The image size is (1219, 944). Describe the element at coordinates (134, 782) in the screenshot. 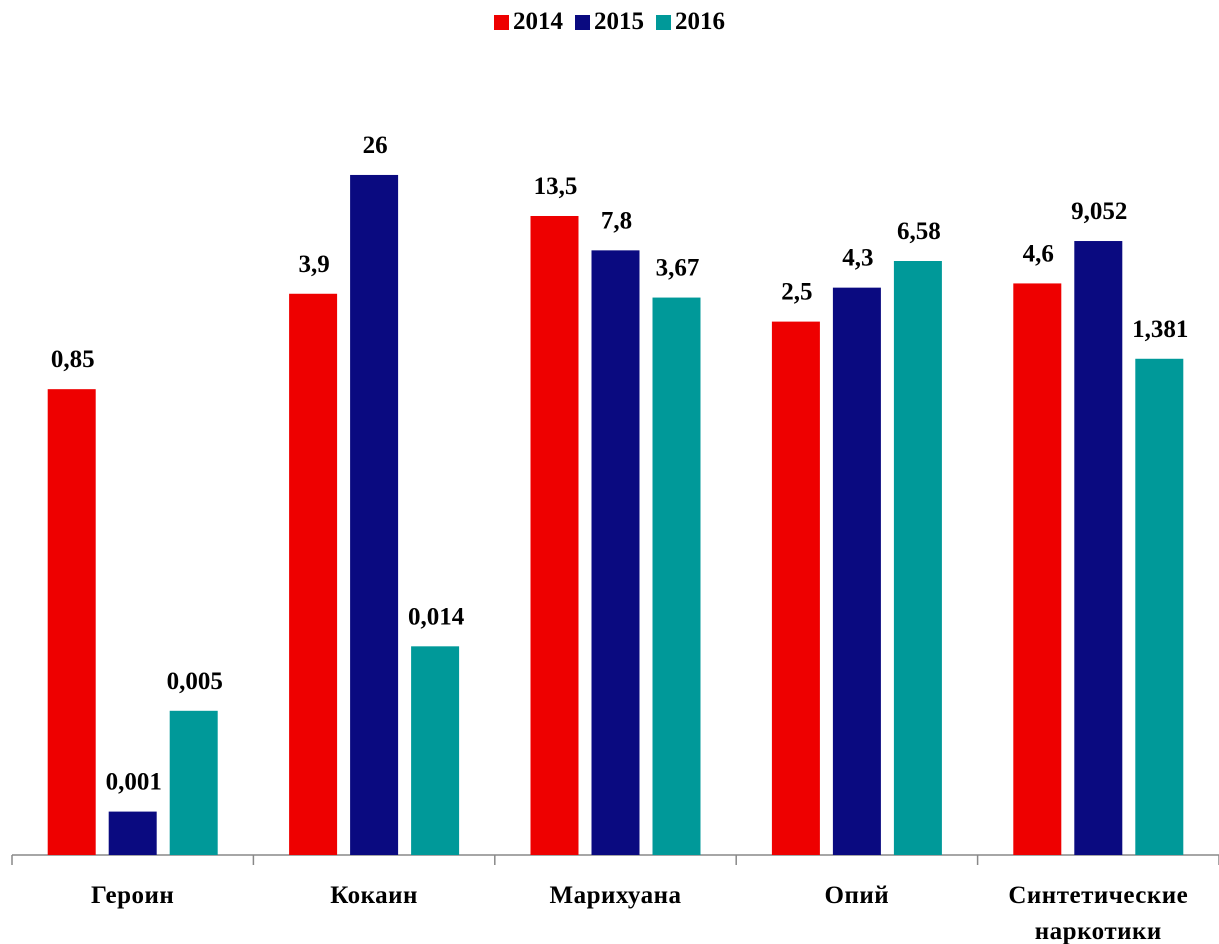

I see `data-label: 0,001` at that location.